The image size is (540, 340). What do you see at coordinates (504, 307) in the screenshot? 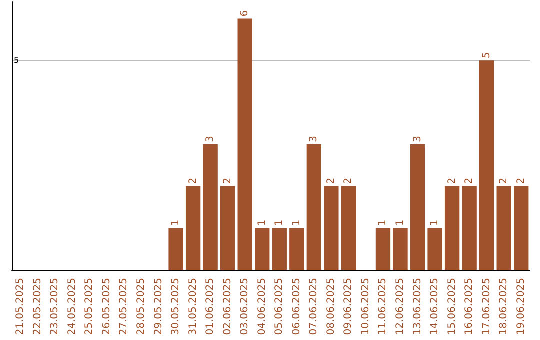
I see `x-tick-label: 18.06.2025` at bounding box center [504, 307].